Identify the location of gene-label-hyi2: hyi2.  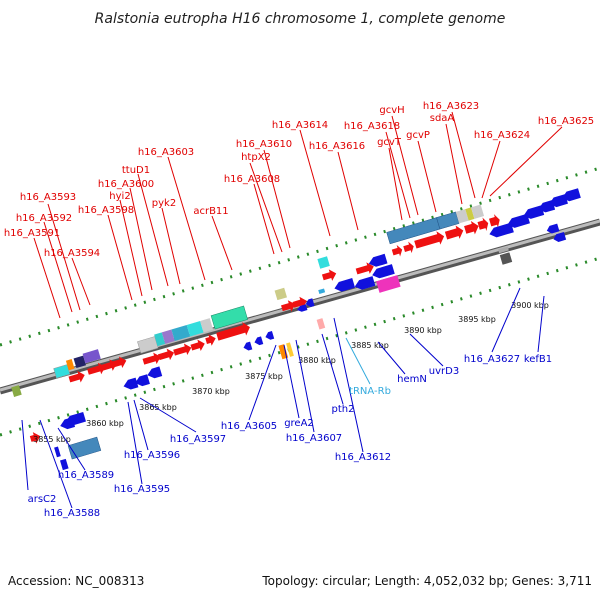
(119, 196).